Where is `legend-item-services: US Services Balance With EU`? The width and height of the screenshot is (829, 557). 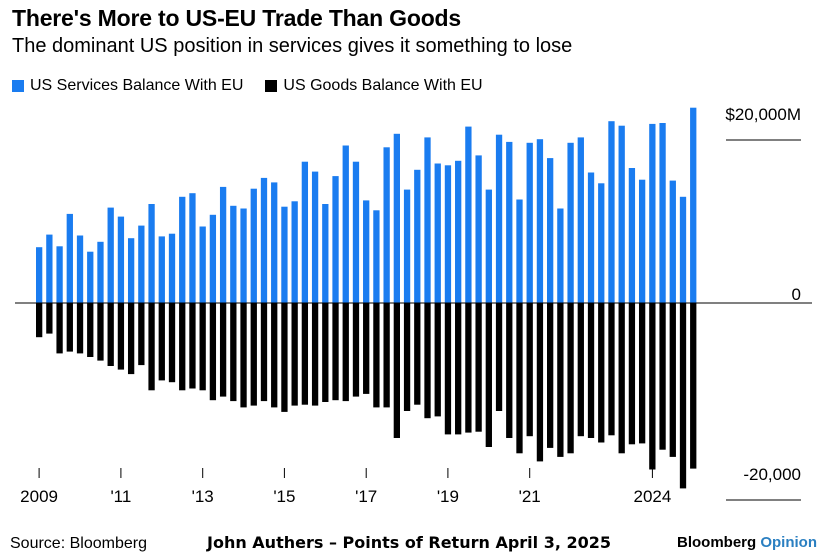
legend-item-services: US Services Balance With EU is located at coordinates (127, 86).